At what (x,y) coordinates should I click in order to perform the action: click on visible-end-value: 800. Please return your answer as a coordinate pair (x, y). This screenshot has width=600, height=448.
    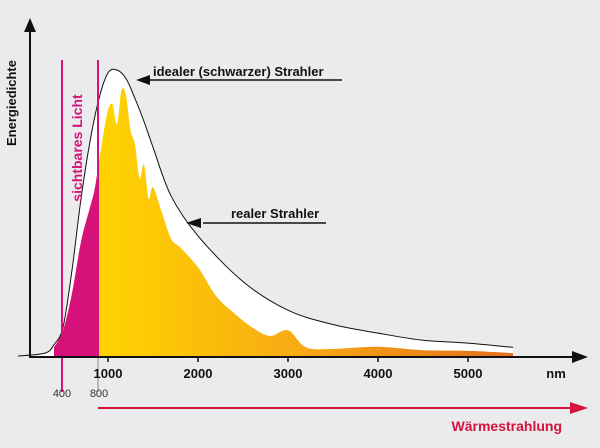
    Looking at the image, I should click on (99, 394).